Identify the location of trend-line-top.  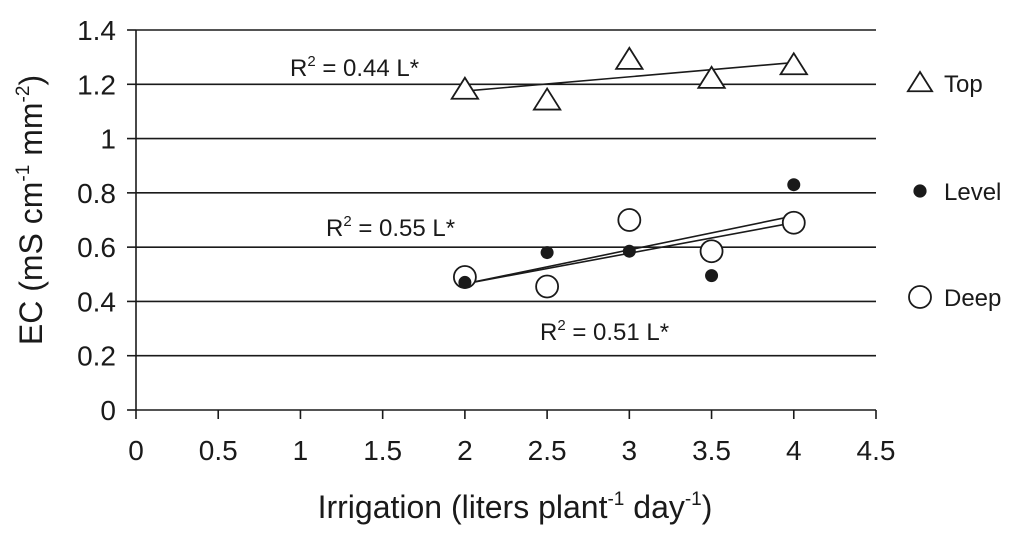
(629, 76).